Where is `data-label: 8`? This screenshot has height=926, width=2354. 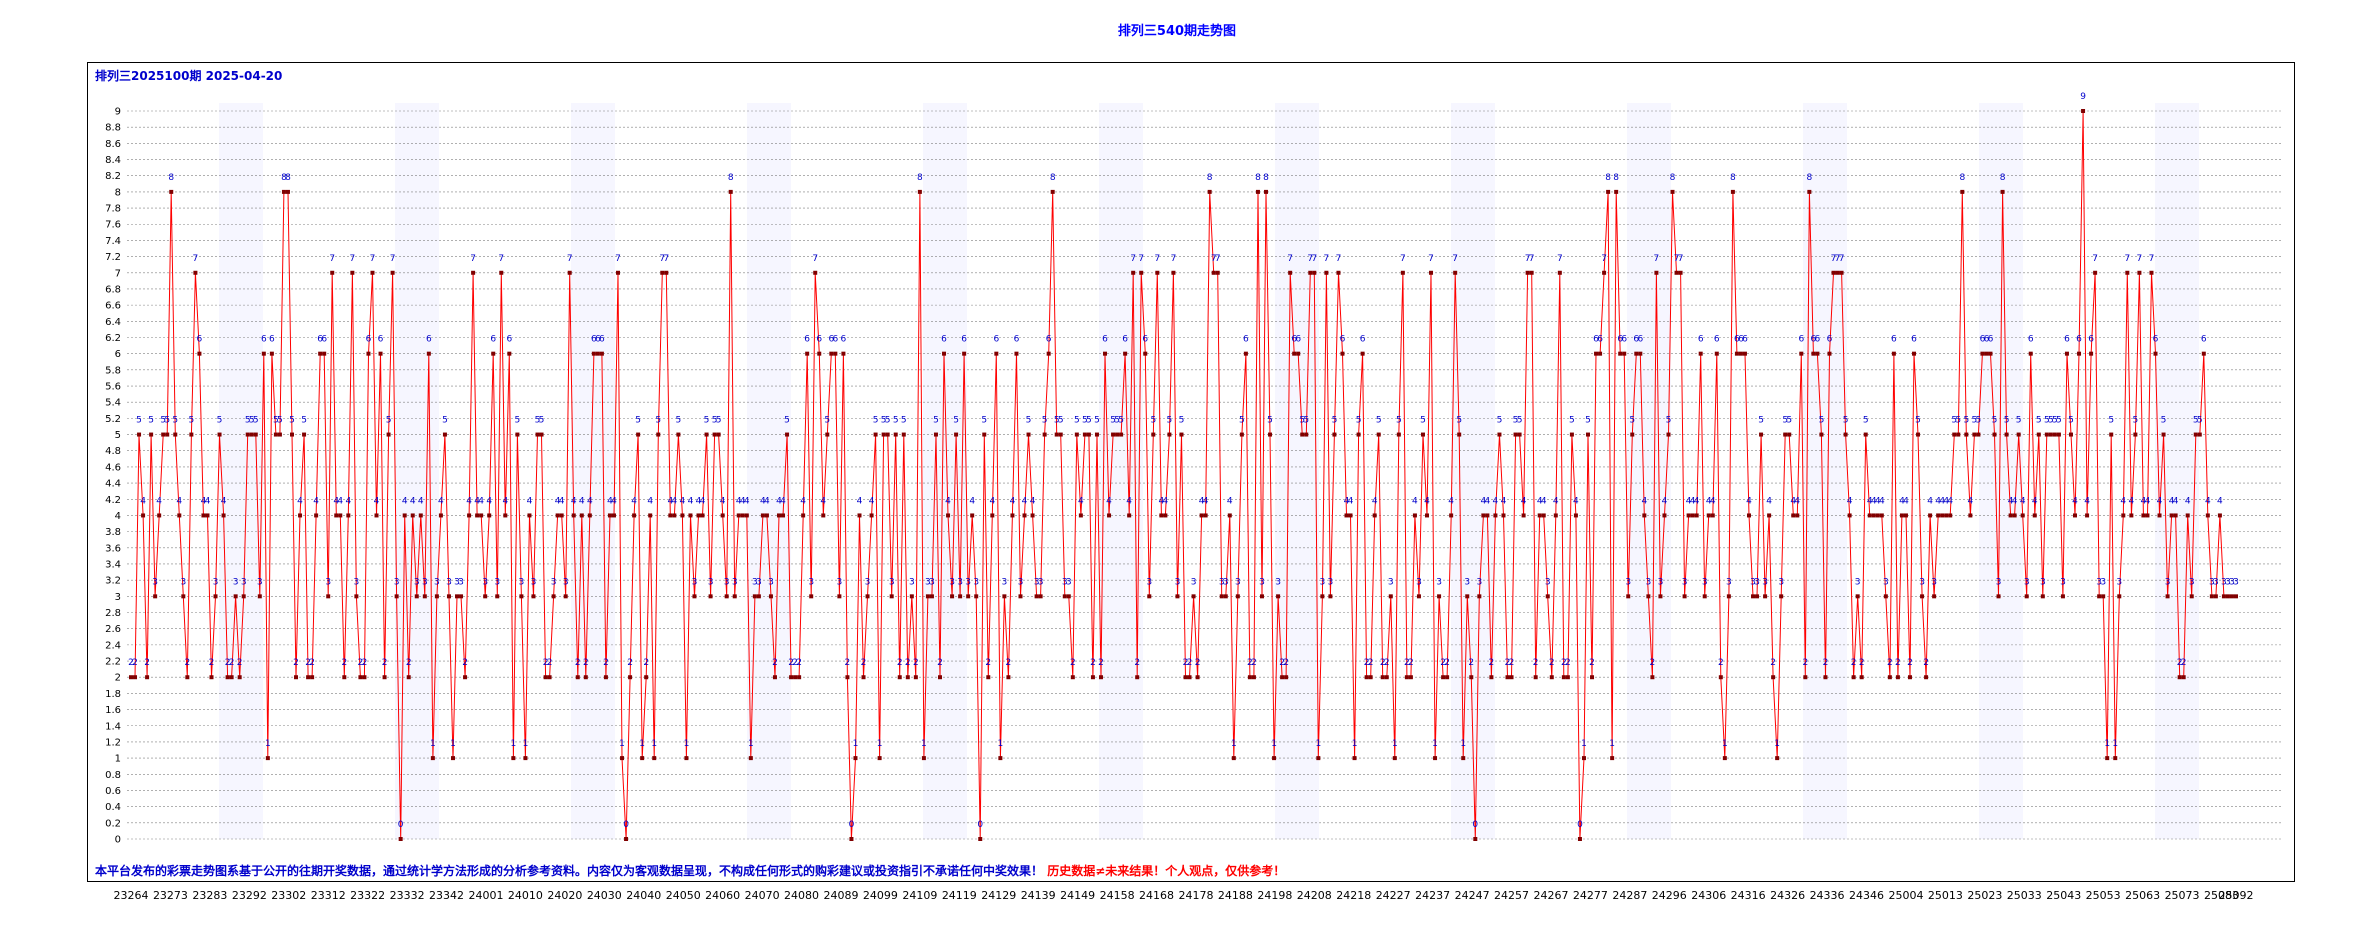 data-label: 8 is located at coordinates (1053, 178).